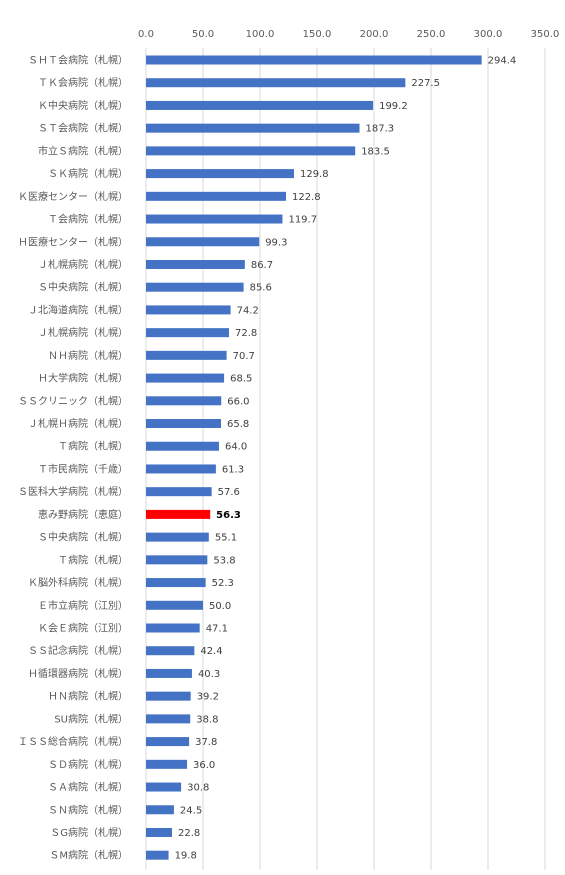 Image resolution: width=565 pixels, height=875 pixels. I want to click on category-label: 恵み野病院（恵庭）, so click(83, 514).